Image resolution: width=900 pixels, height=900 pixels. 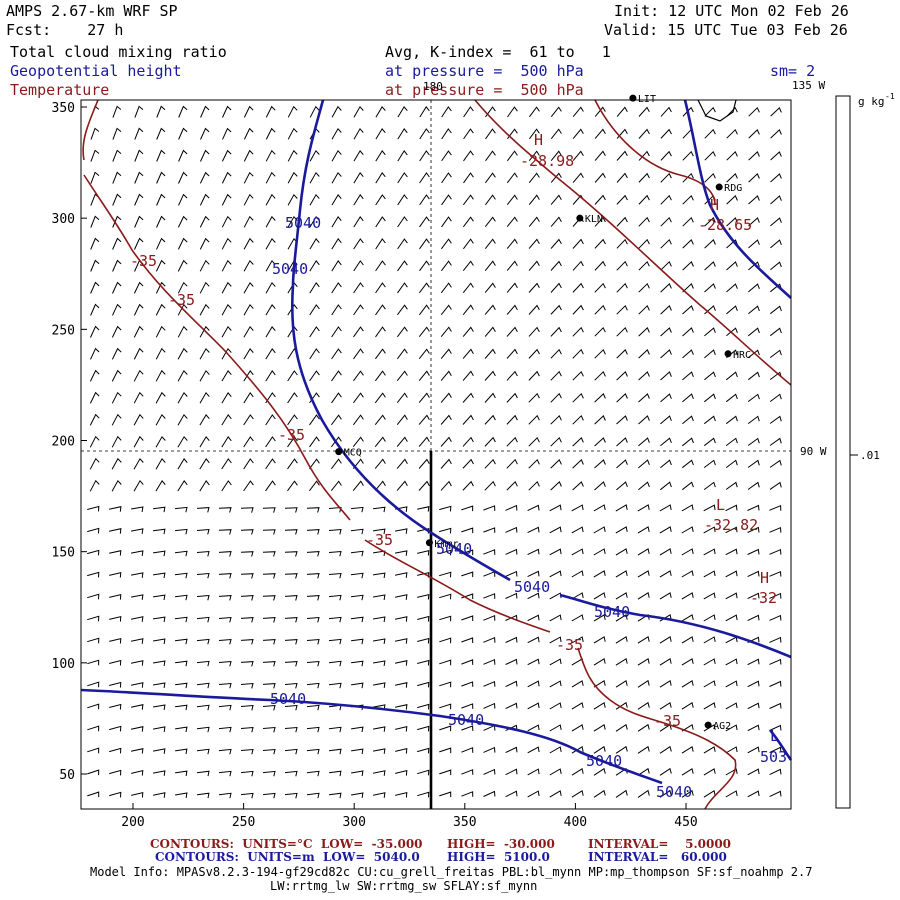 What do you see at coordinates (890, 96) in the screenshot?
I see `colorbar-unit-exp: -1` at bounding box center [890, 96].